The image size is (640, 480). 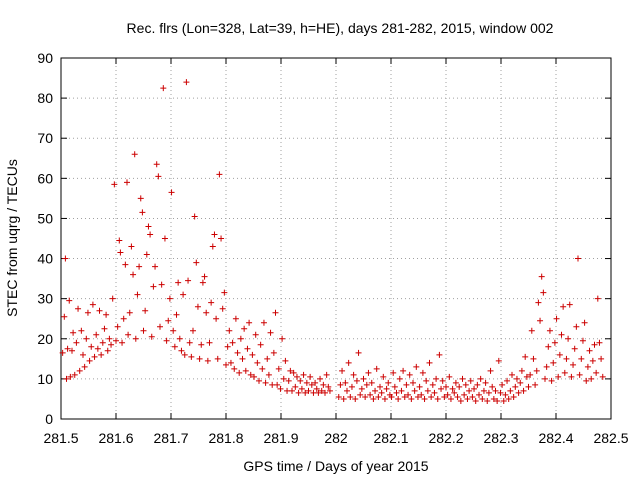 What do you see at coordinates (225, 438) in the screenshot?
I see `x-tick-label: 281.8` at bounding box center [225, 438].